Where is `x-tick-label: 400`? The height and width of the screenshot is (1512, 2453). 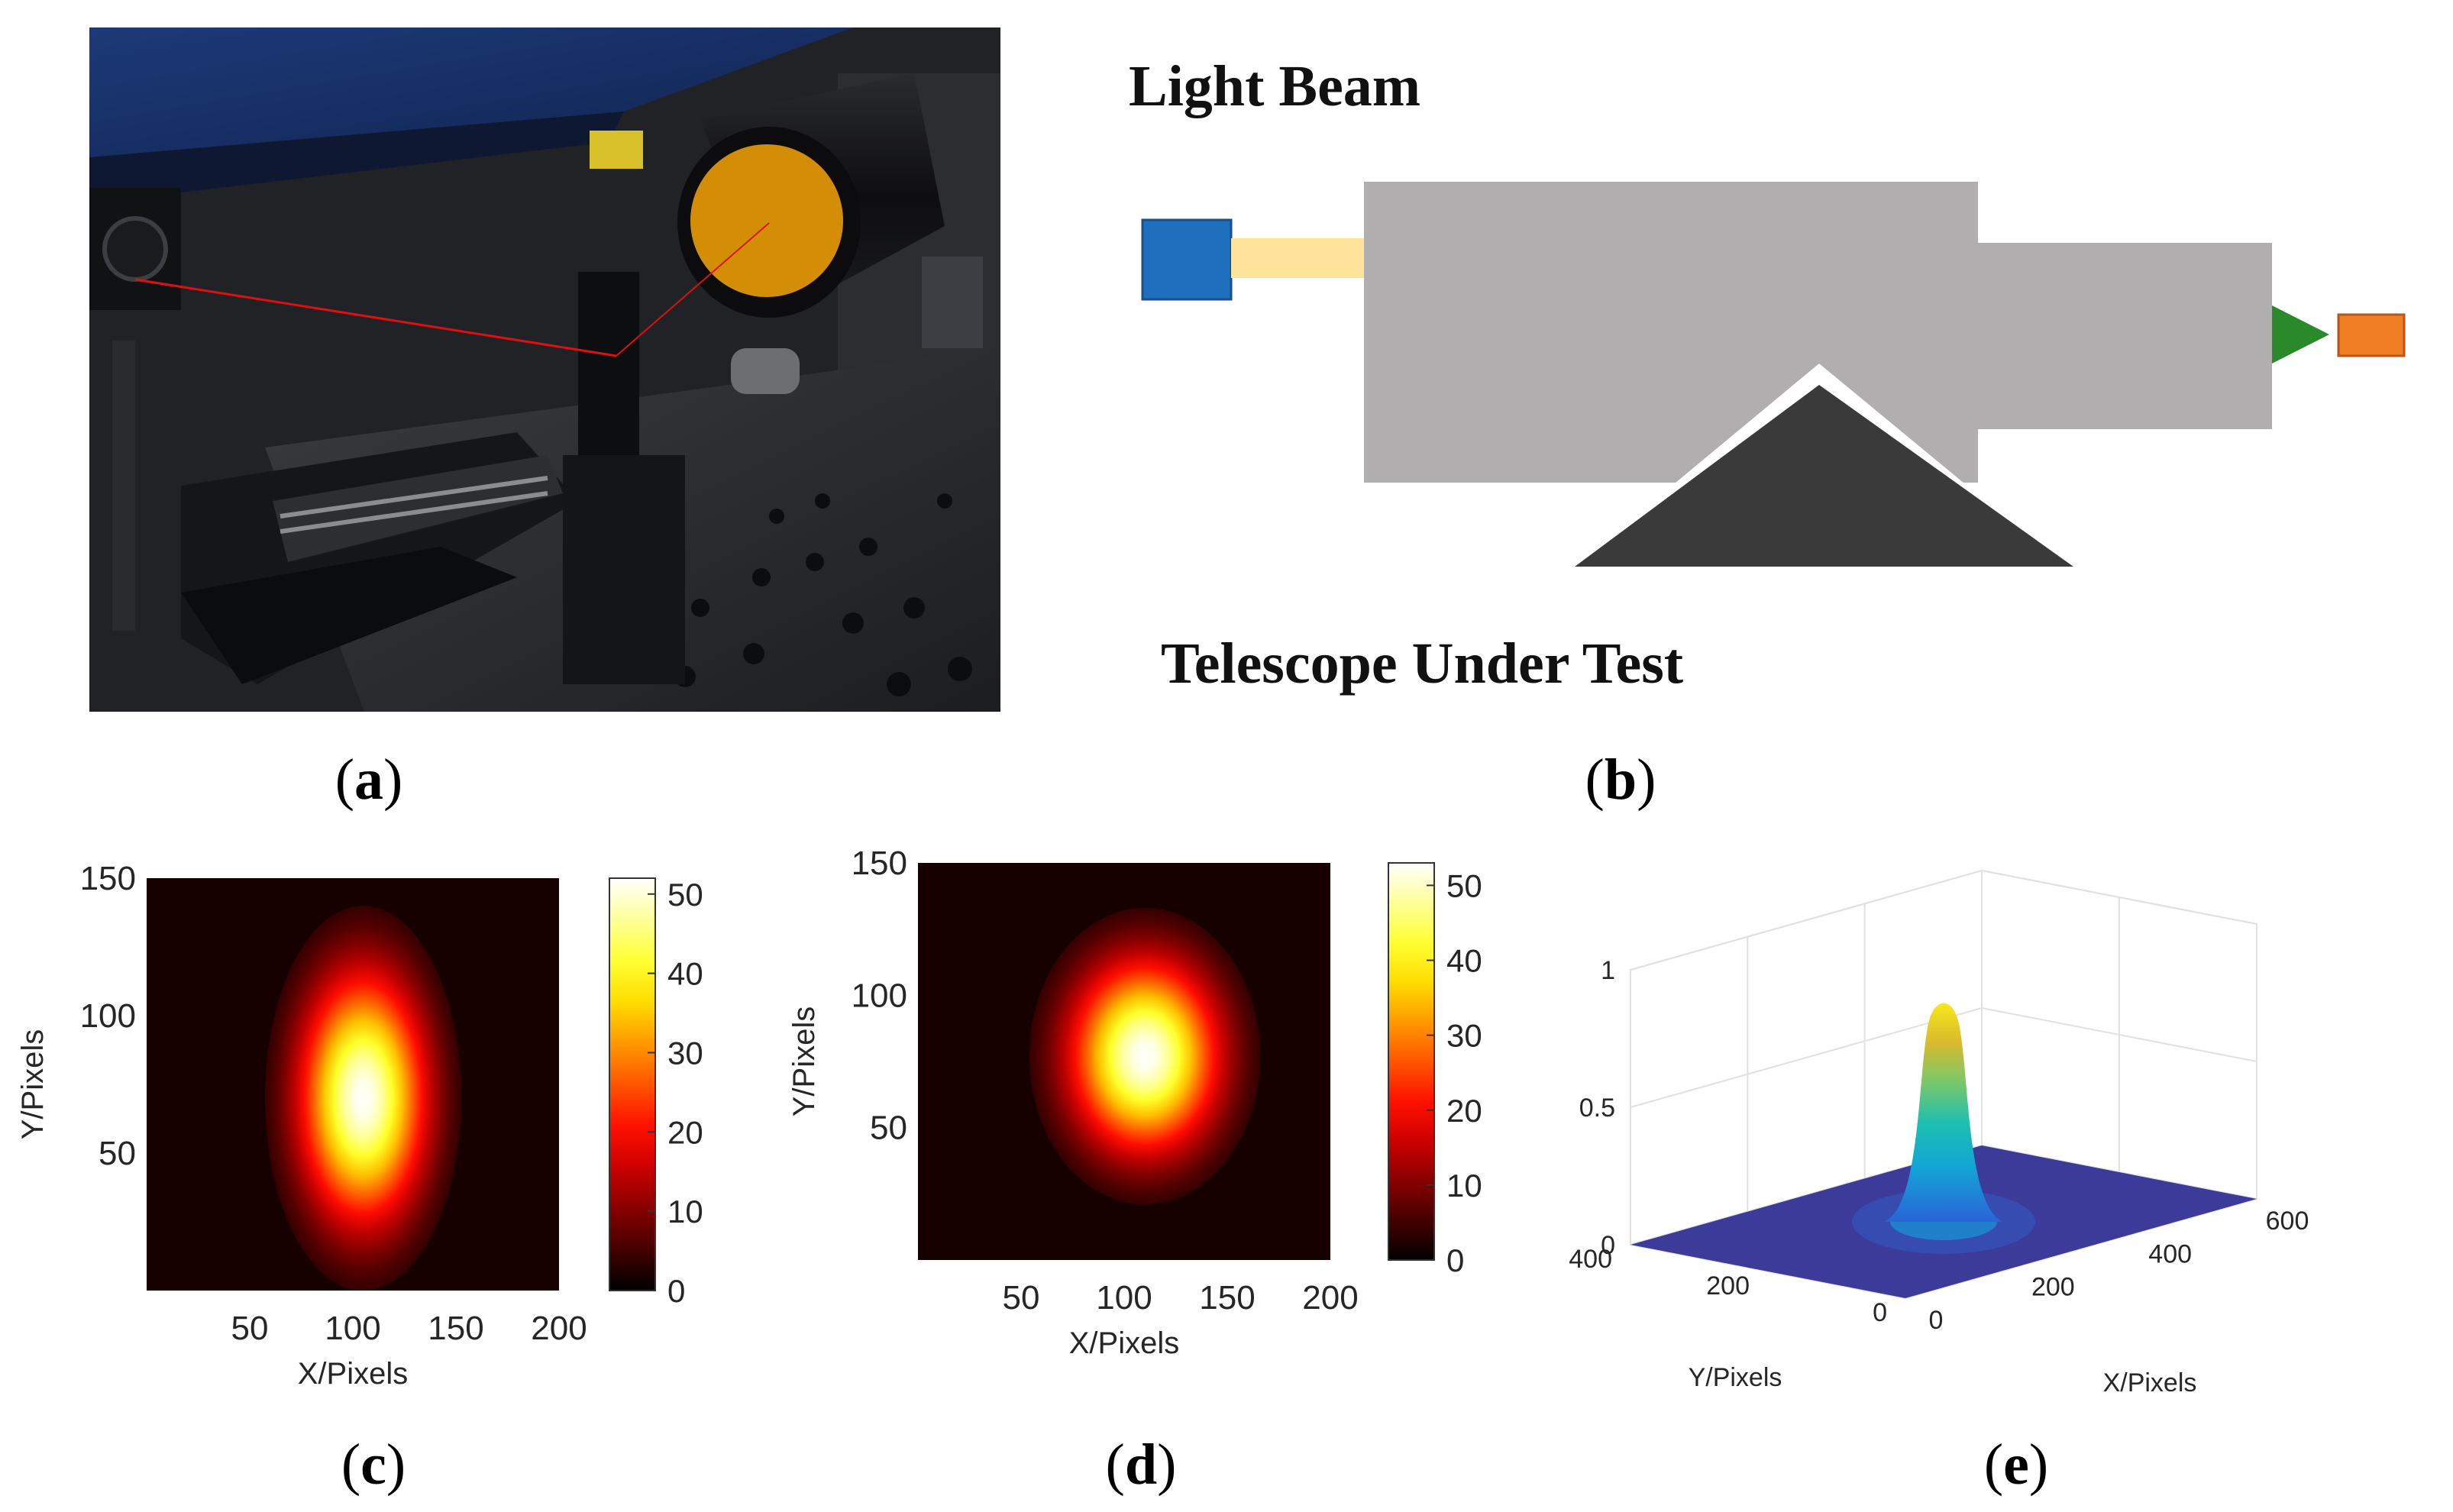
x-tick-label: 400 is located at coordinates (2170, 1253).